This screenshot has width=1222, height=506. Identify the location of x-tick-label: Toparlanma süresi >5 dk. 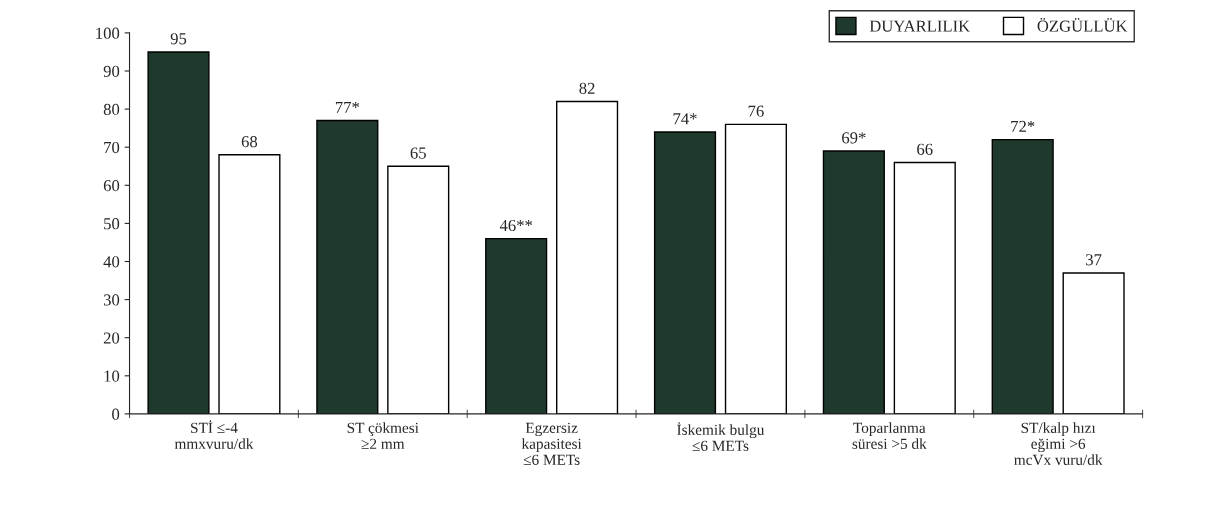
(889, 435).